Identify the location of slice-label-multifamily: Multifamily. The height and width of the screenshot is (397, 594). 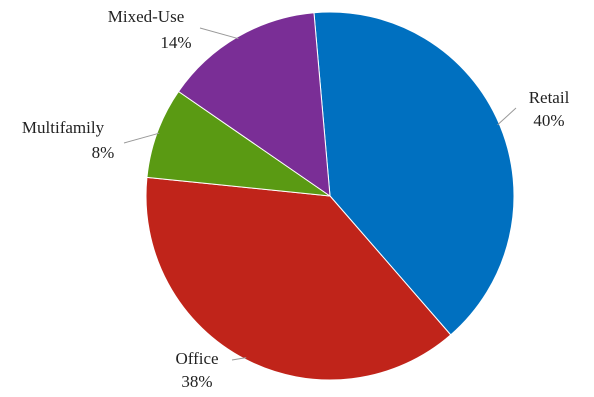
(63, 127).